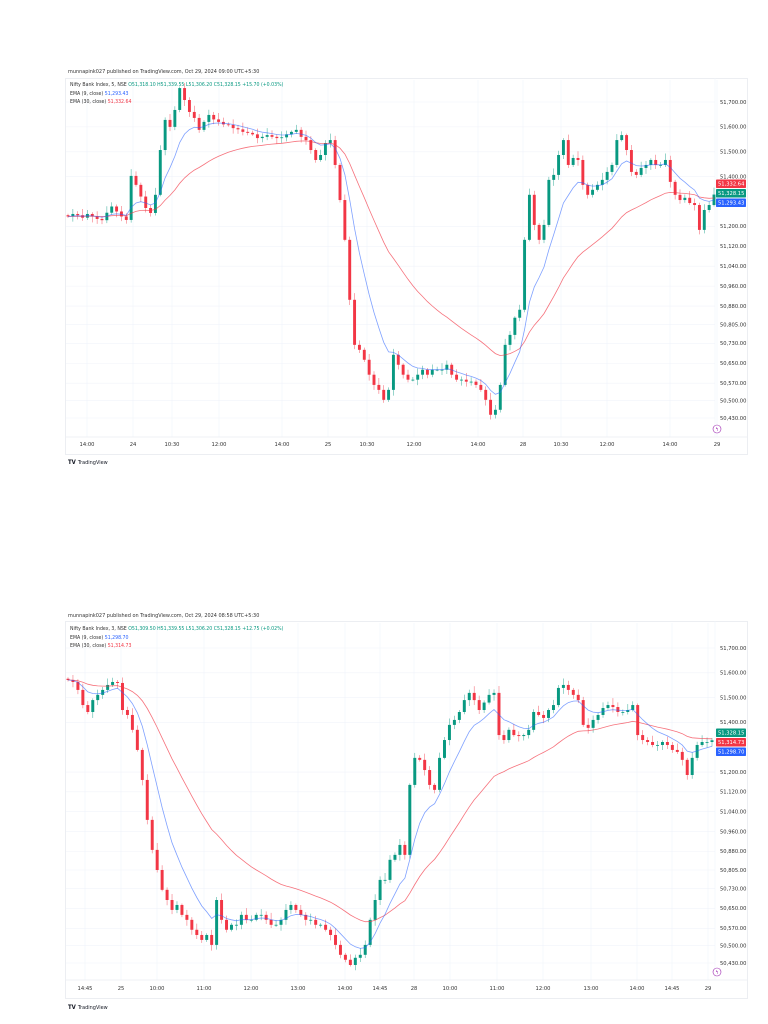 The height and width of the screenshot is (1024, 768). Describe the element at coordinates (119, 646) in the screenshot. I see `ema-slow-value: 51,314.73` at that location.